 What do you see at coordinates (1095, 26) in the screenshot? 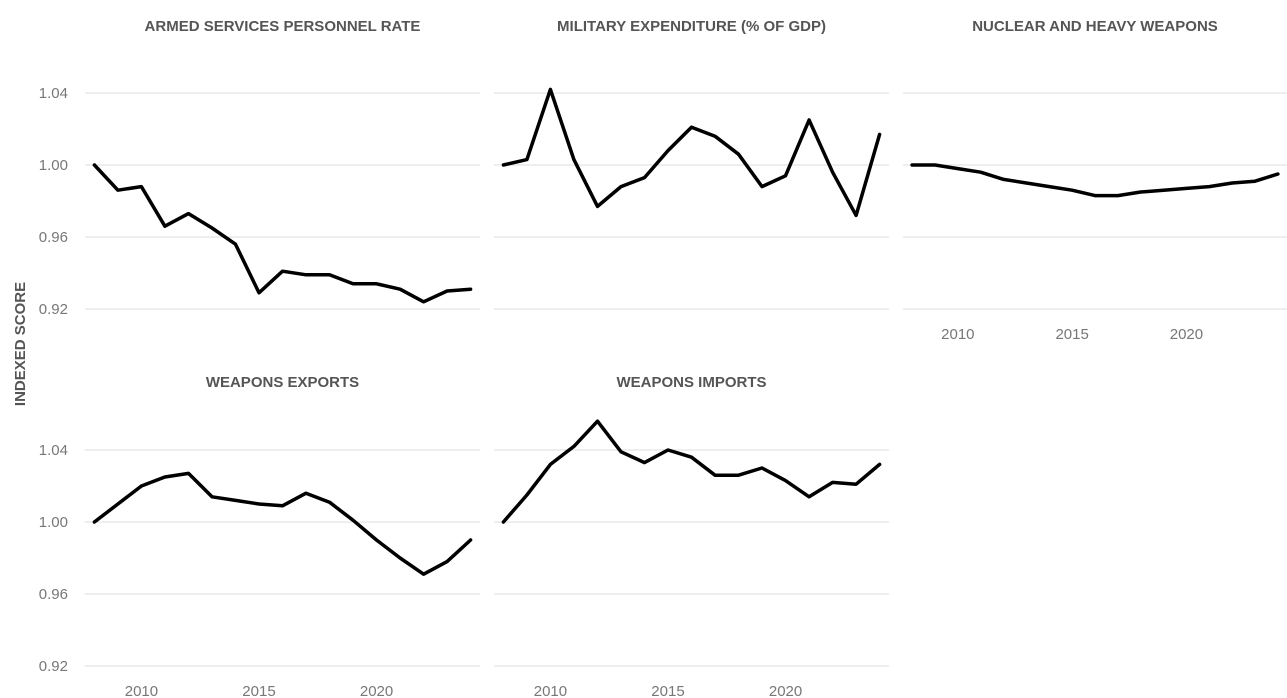
I see `panel-title: NUCLEAR AND HEAVY WEAPONS` at bounding box center [1095, 26].